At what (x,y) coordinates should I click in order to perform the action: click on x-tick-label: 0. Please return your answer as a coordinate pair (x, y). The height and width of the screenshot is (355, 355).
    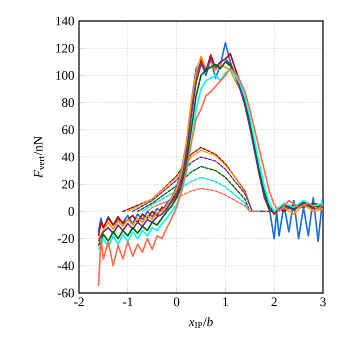
    Looking at the image, I should click on (177, 302).